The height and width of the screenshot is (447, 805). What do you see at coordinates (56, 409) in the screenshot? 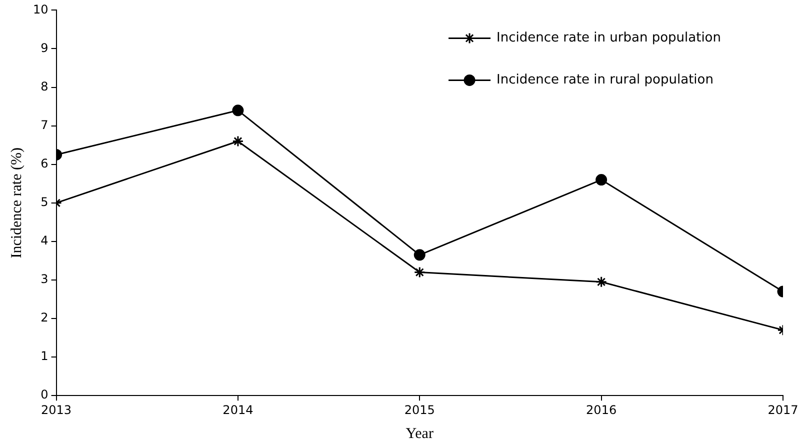
I see `x-tick-label: 2013` at bounding box center [56, 409].